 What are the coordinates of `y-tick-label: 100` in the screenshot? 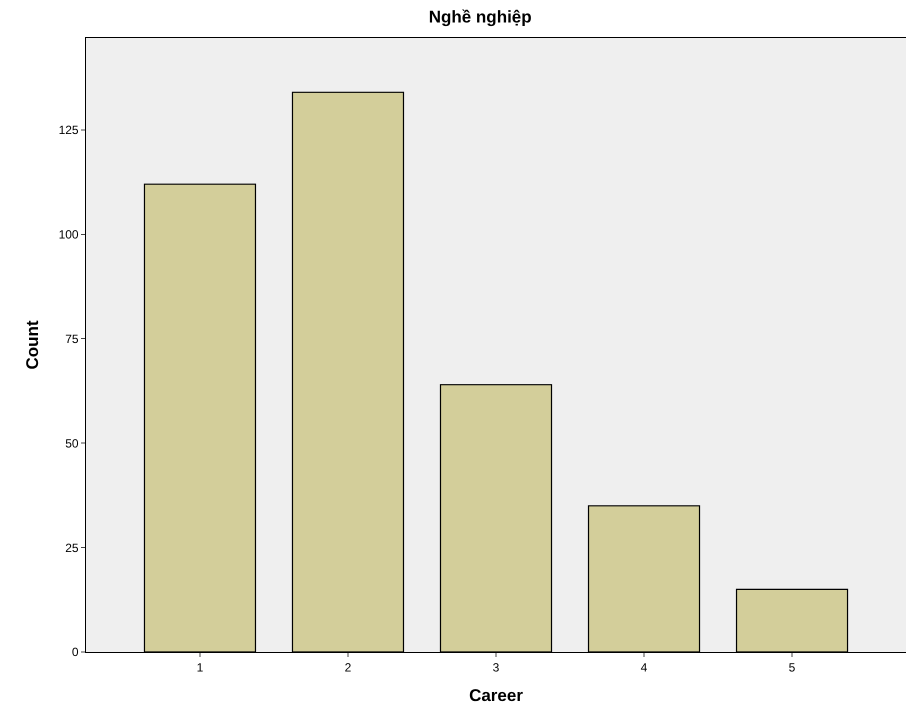 It's located at (68, 235).